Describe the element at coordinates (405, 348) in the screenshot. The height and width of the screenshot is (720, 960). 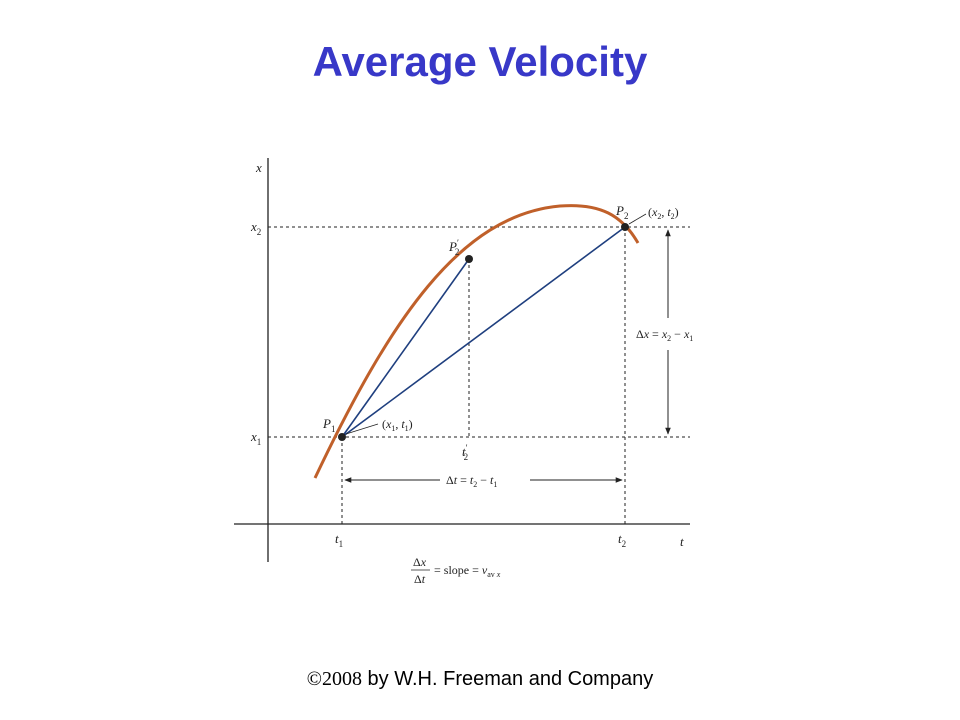
I see `secant-line-p1-p2-prime` at that location.